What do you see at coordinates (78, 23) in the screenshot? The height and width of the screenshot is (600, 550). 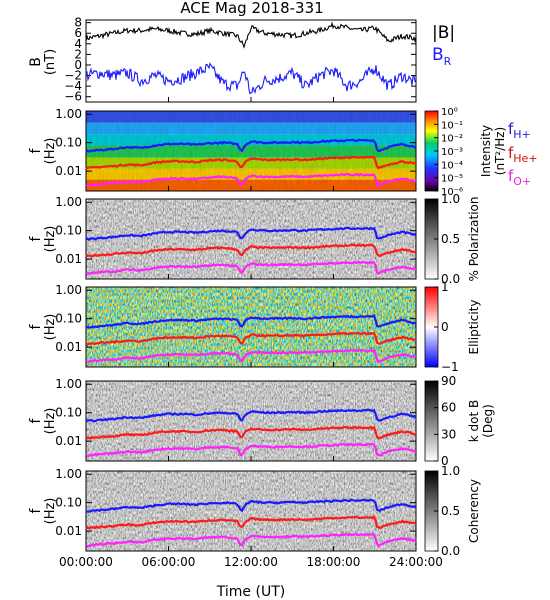 I see `top-ytick-label: 8` at bounding box center [78, 23].